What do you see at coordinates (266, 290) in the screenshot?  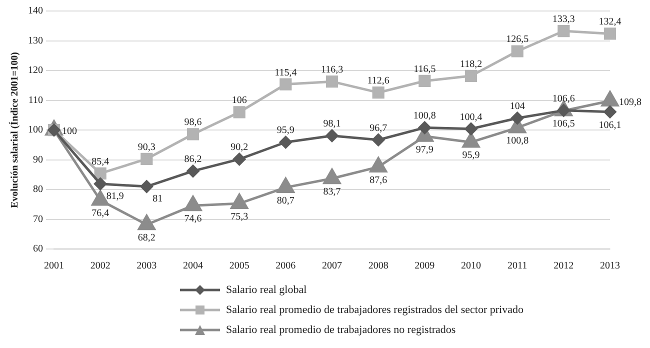 I see `legend-label: Salario real global` at bounding box center [266, 290].